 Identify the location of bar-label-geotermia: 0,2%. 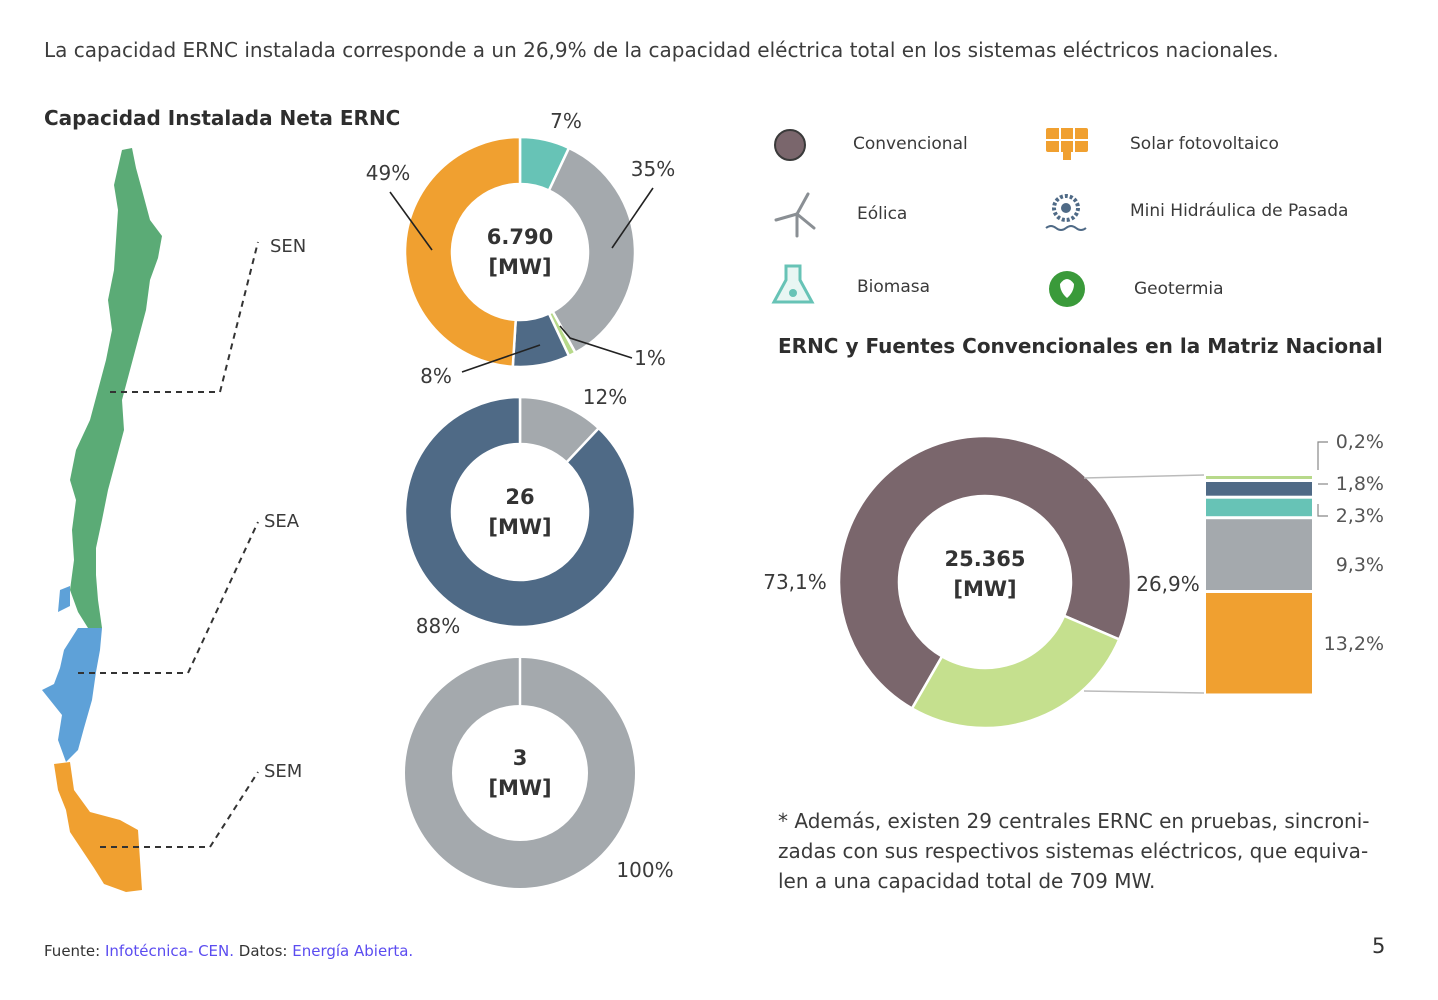
(1360, 442).